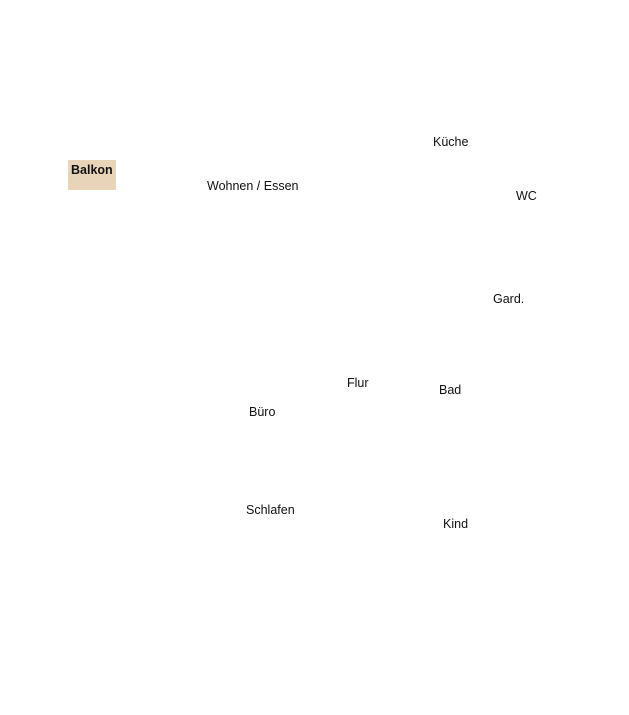 The height and width of the screenshot is (715, 629). Describe the element at coordinates (262, 412) in the screenshot. I see `room-label-buero: Büro` at that location.